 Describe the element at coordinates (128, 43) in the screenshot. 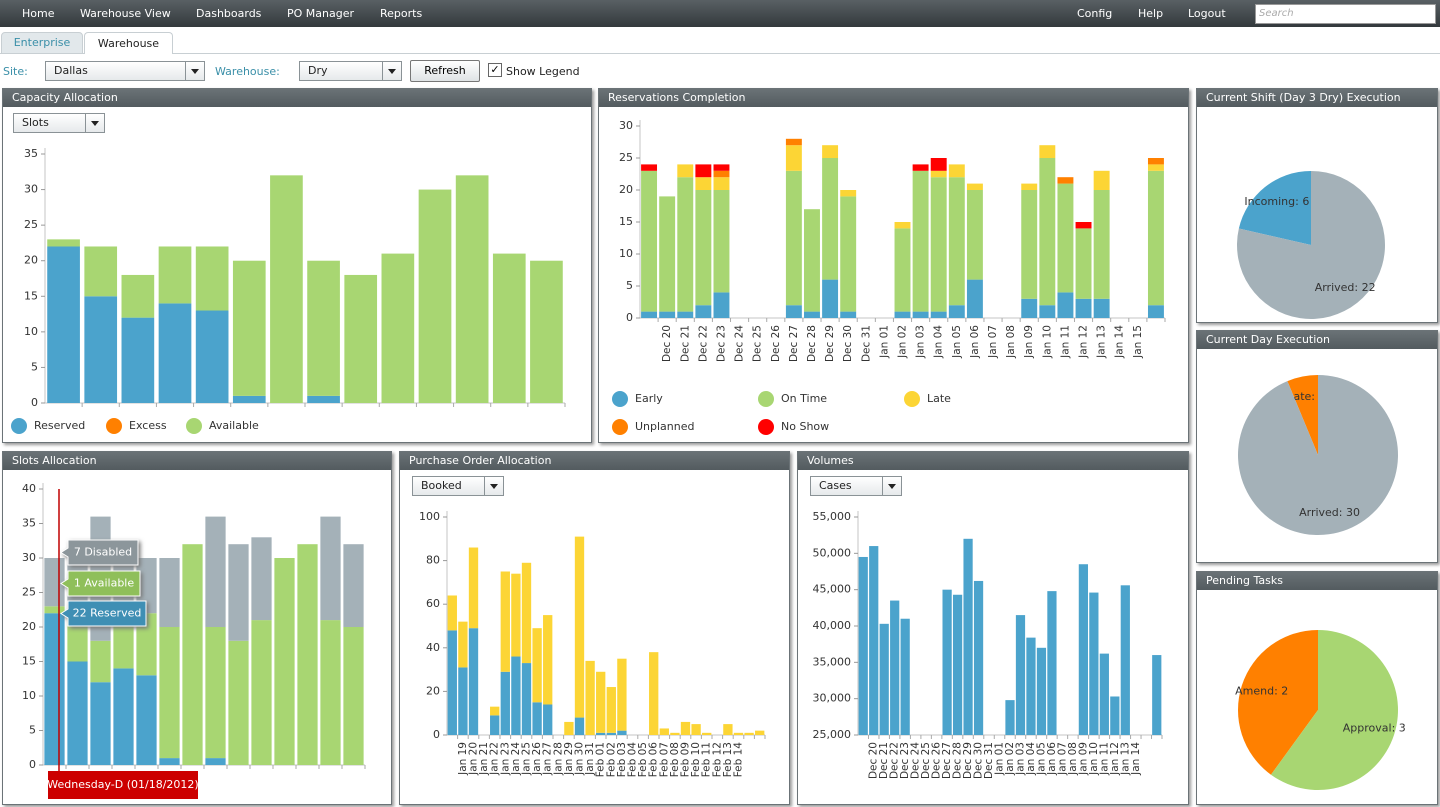

I see `tab: Warehouse` at that location.